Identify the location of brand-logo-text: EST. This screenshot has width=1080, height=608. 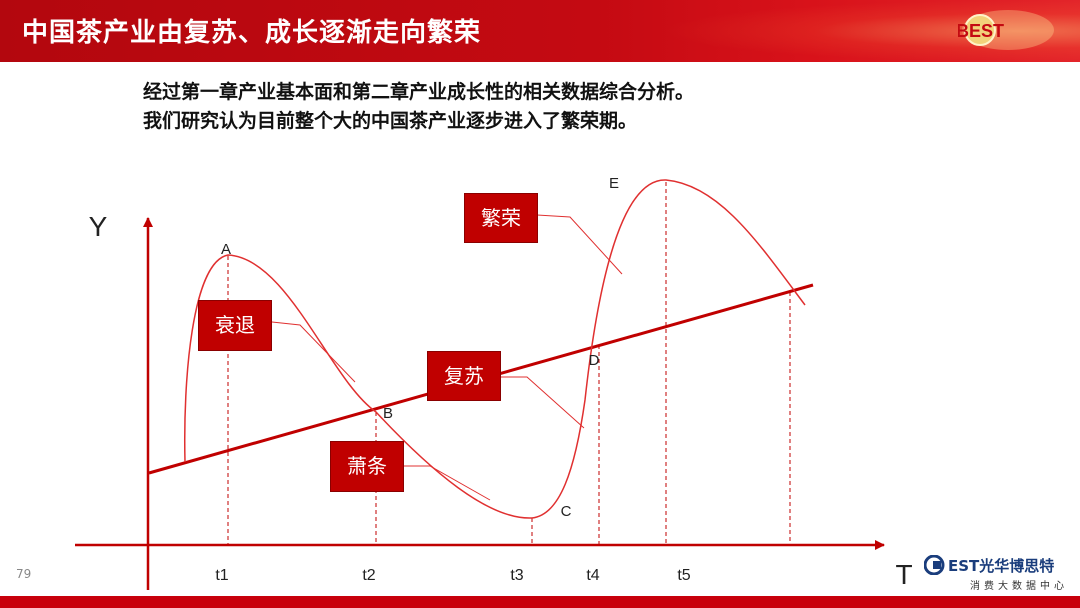
(964, 566).